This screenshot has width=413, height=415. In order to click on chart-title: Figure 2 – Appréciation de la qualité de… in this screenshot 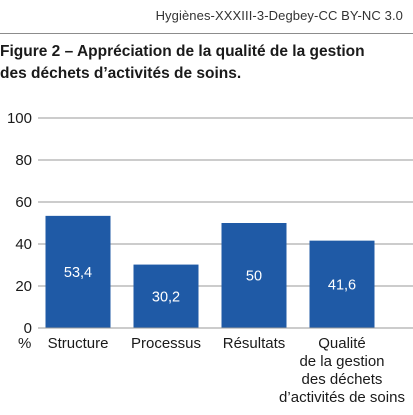, I will do `click(202, 63)`.